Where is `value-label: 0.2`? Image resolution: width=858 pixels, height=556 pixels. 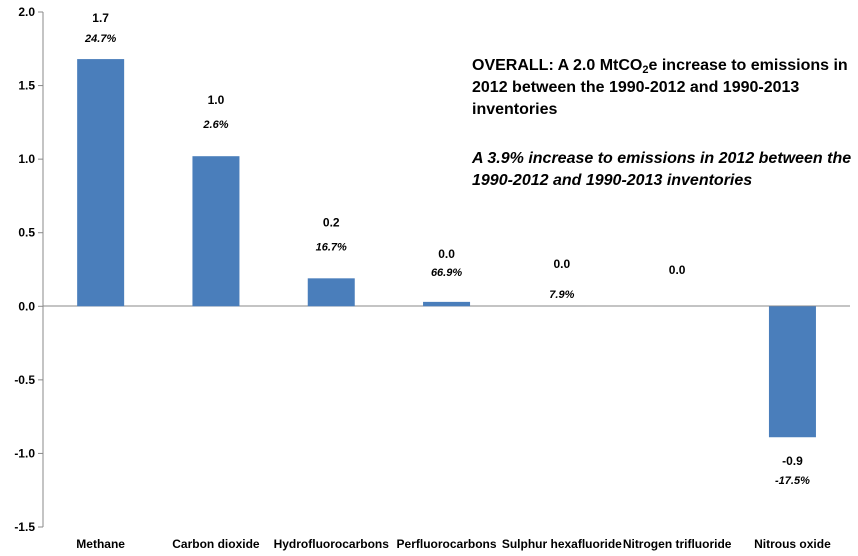
value-label: 0.2 is located at coordinates (331, 222).